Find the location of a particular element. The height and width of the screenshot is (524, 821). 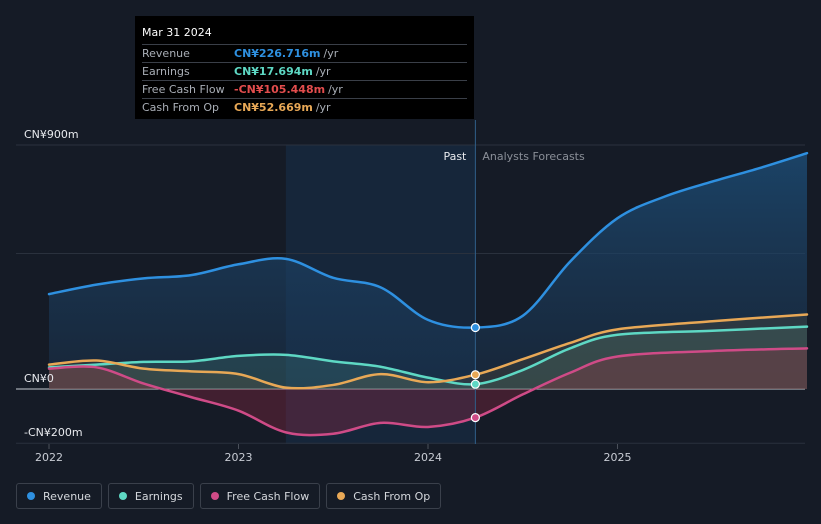

cash-from-op-line is located at coordinates (428, 351).